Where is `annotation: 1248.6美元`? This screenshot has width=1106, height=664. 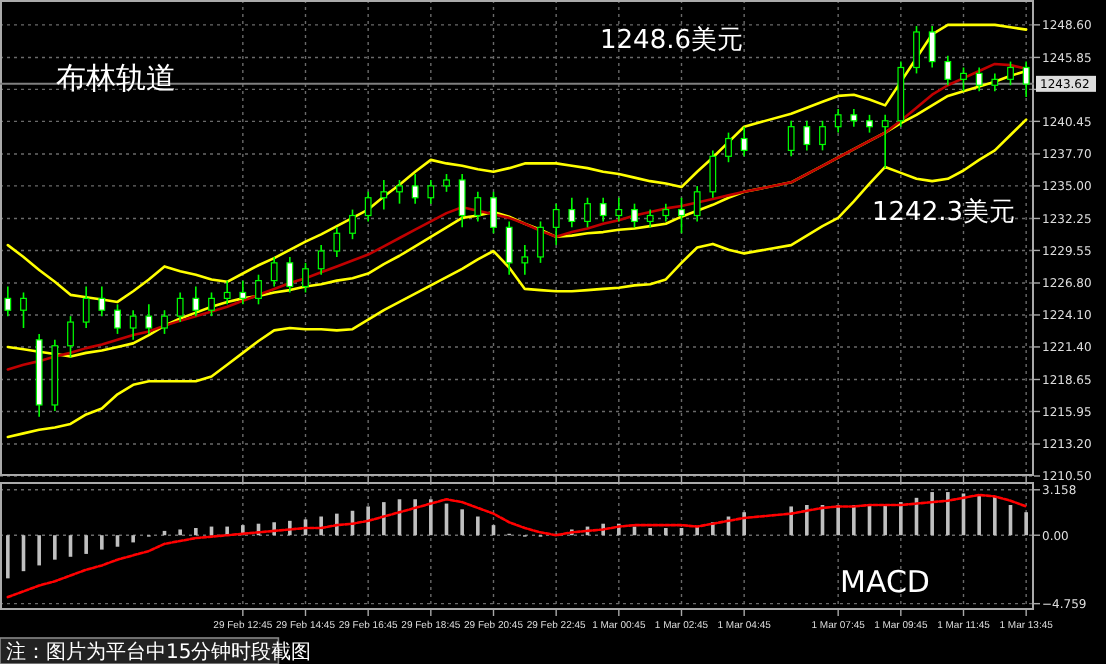 annotation: 1248.6美元 is located at coordinates (671, 40).